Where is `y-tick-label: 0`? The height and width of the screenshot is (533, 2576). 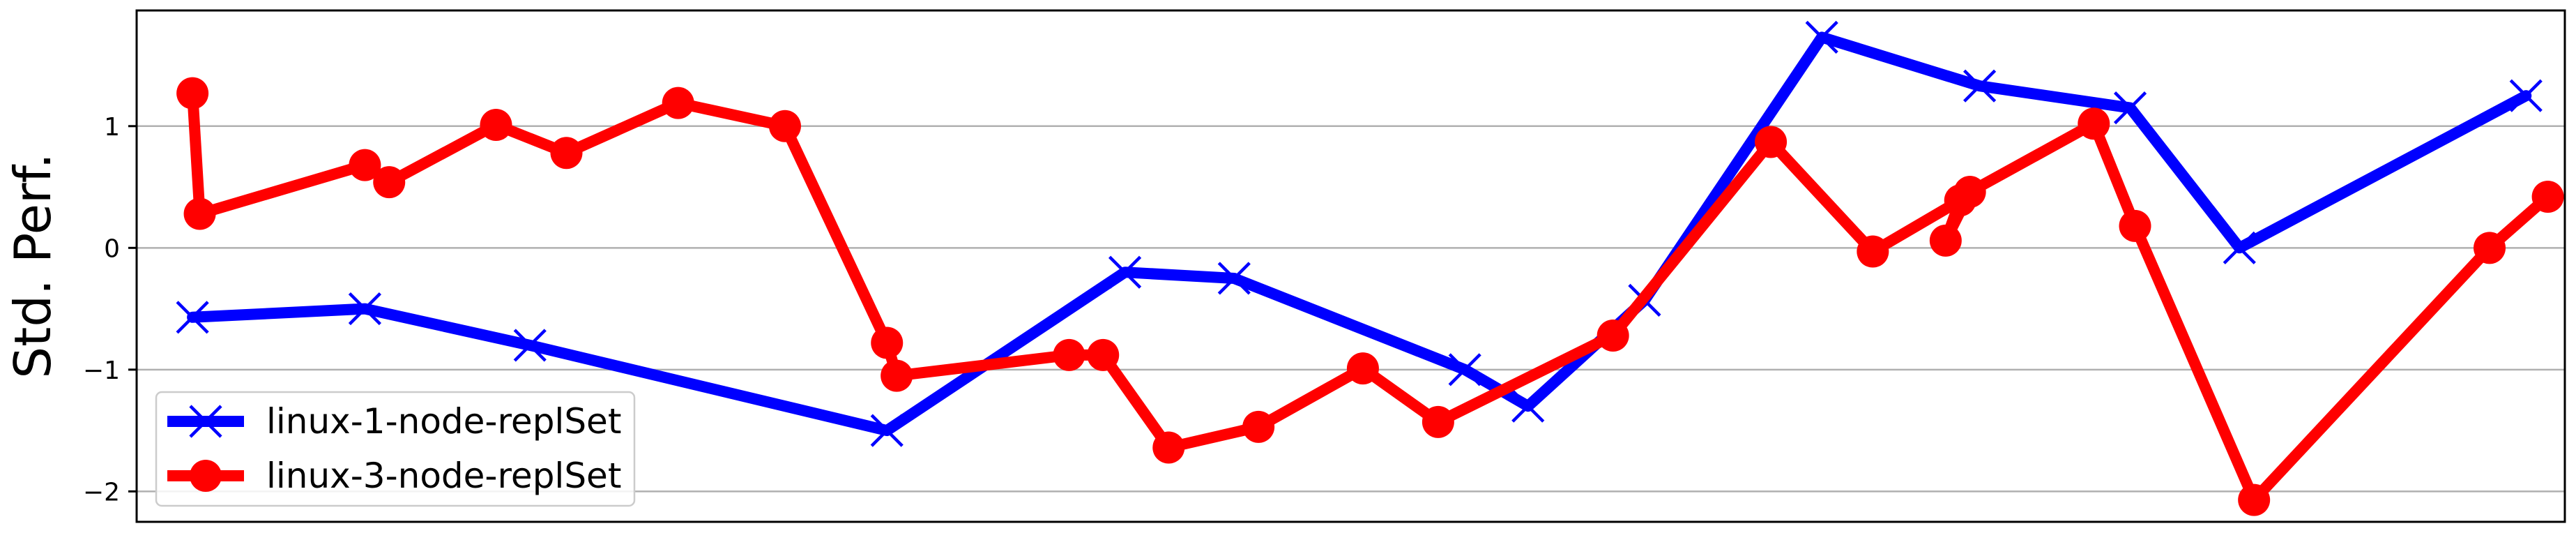
y-tick-label: 0 is located at coordinates (112, 248).